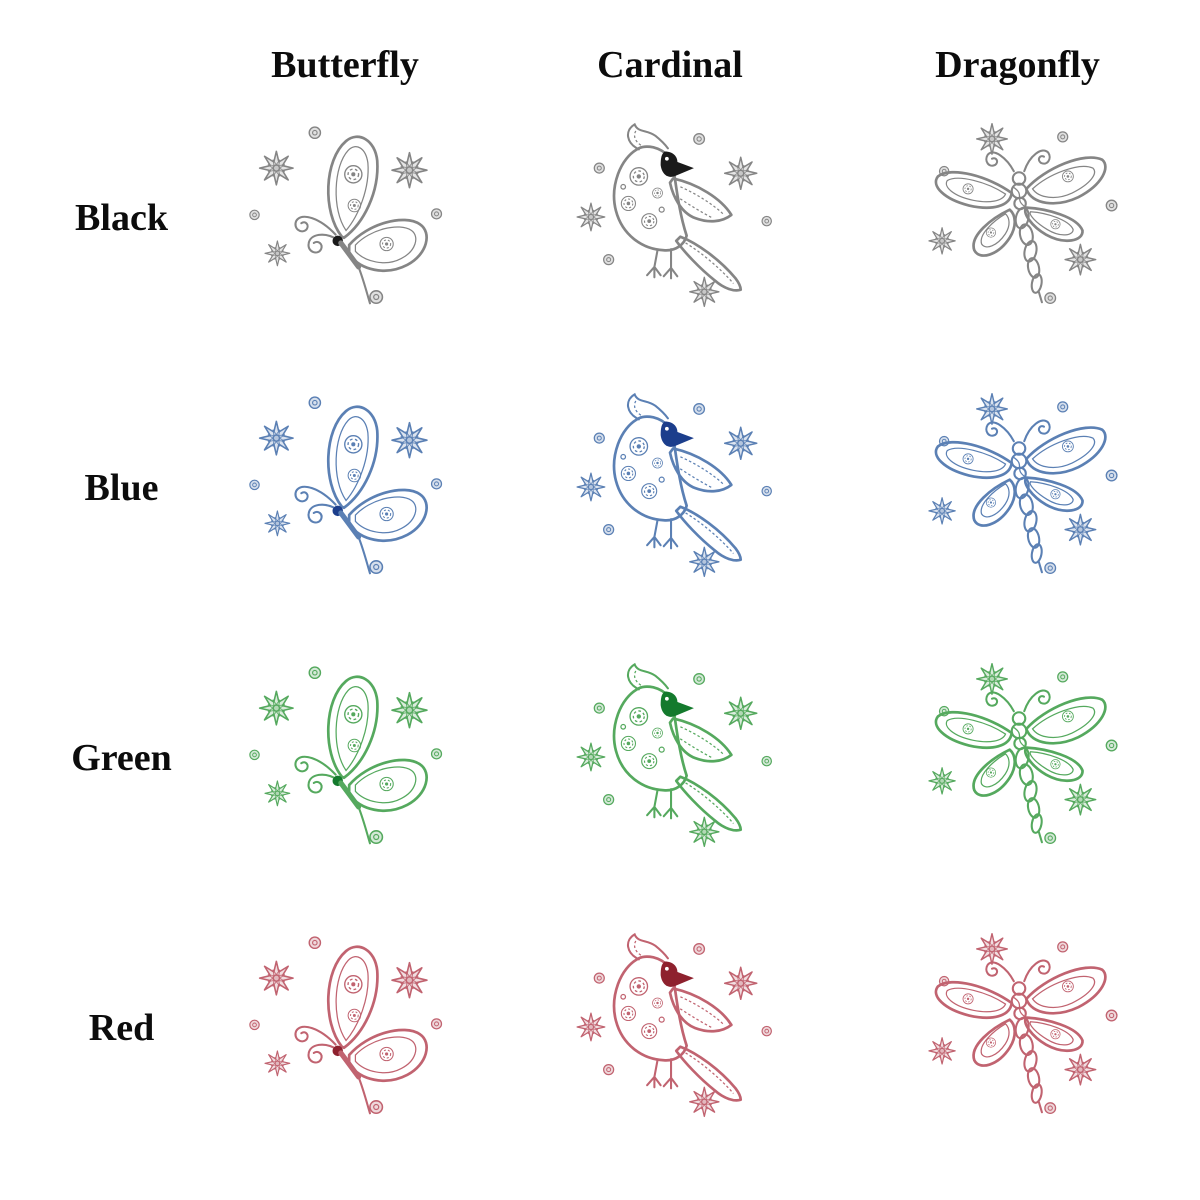 The image size is (1200, 1200). I want to click on row-label-red: Red, so click(121, 1028).